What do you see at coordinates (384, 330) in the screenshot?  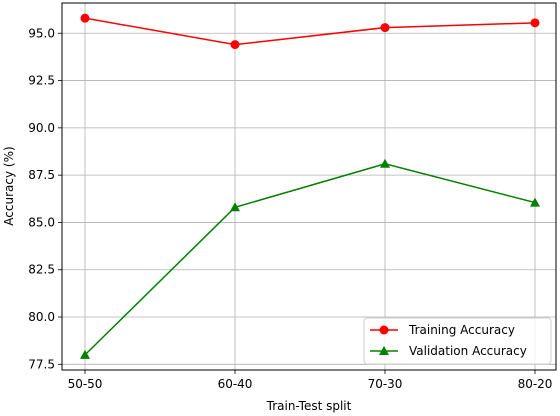 I see `legend-marker-training` at bounding box center [384, 330].